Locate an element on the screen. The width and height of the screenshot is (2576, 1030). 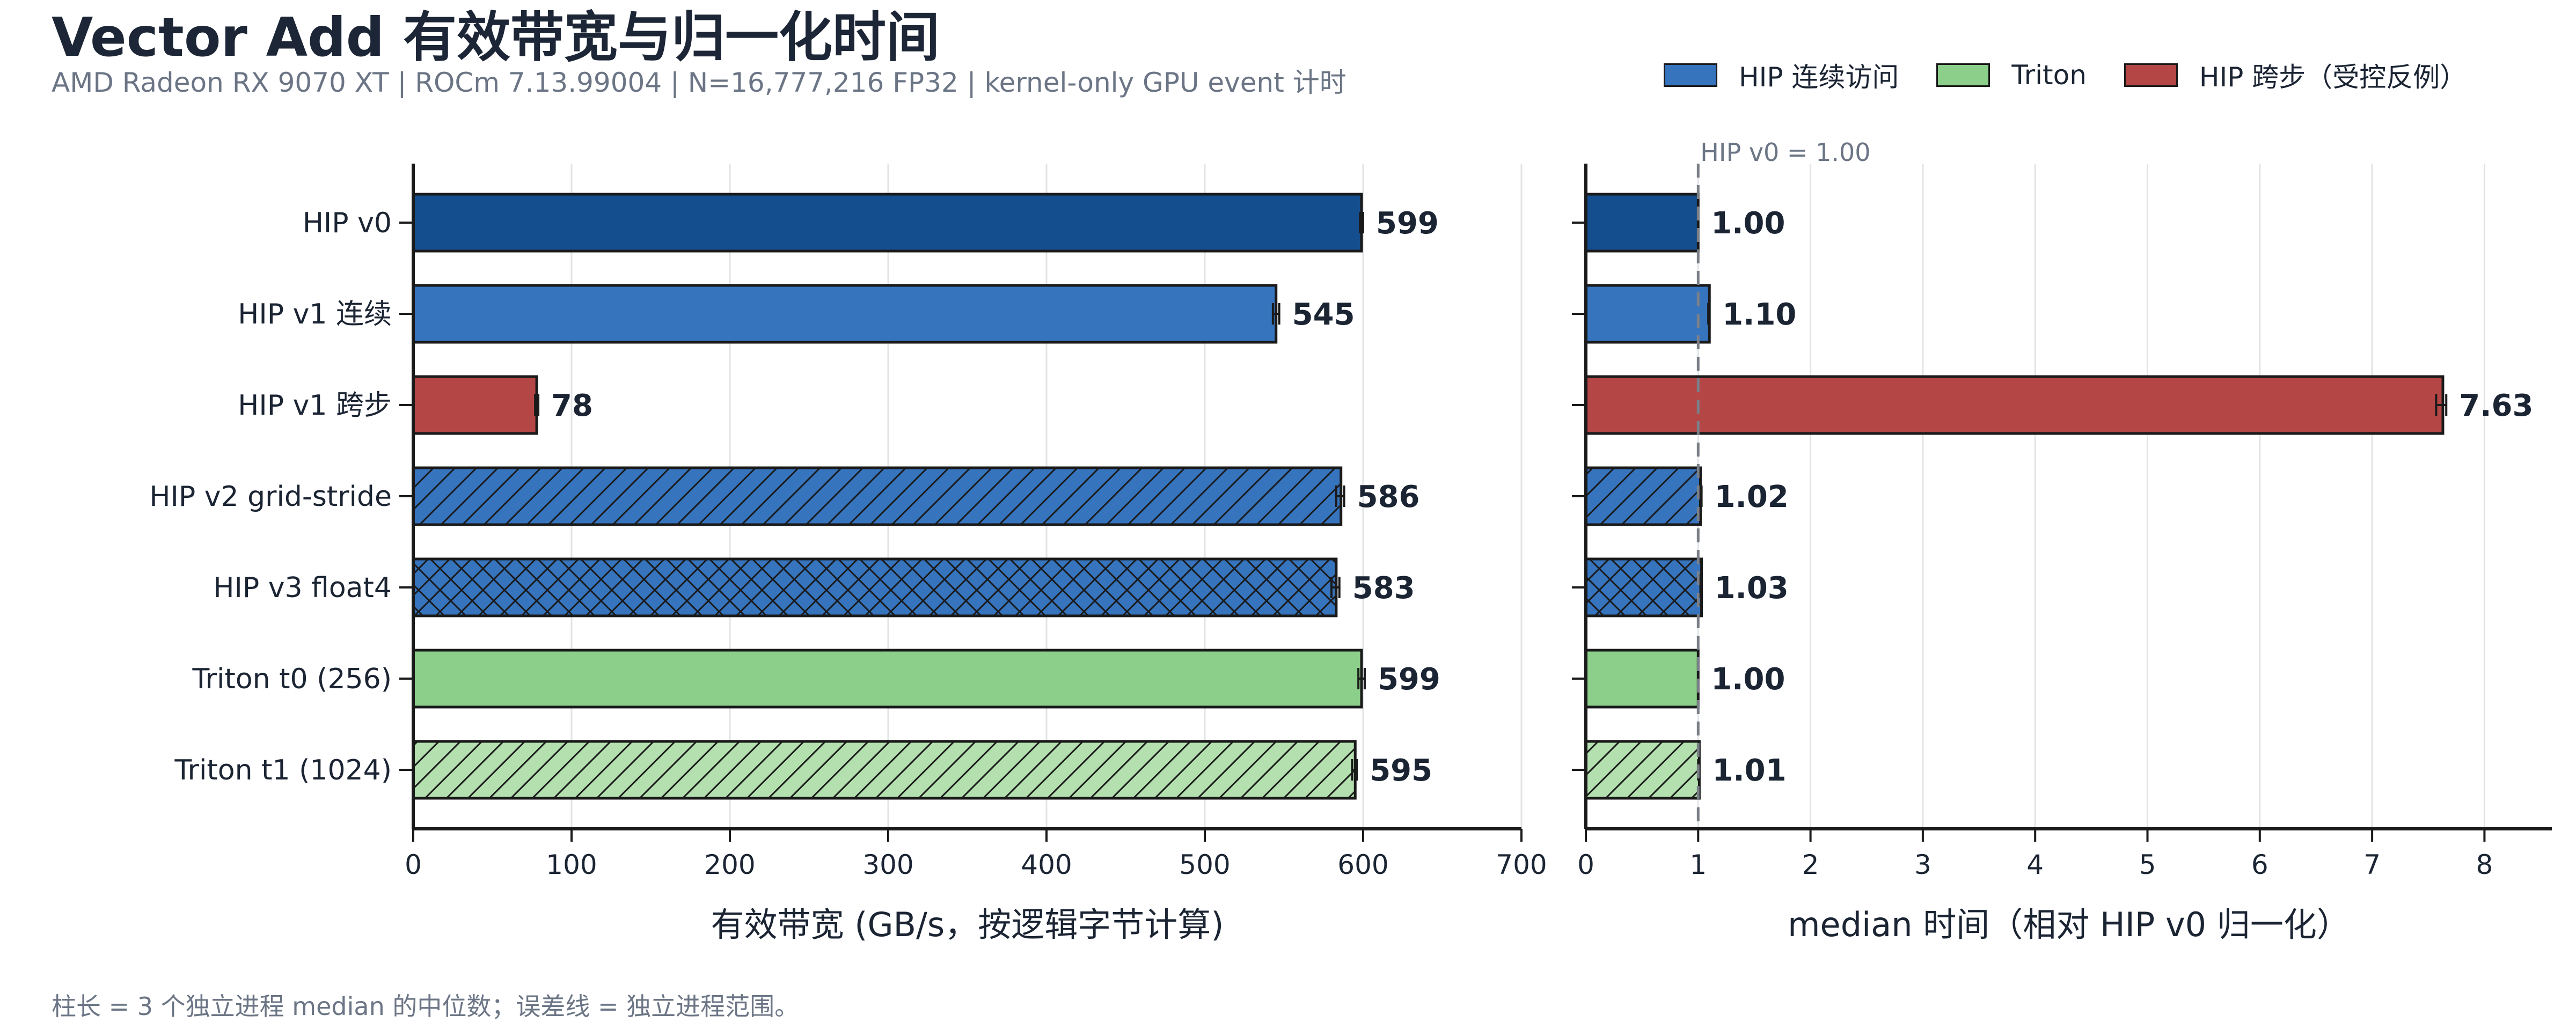
data-label: 78 is located at coordinates (572, 405).